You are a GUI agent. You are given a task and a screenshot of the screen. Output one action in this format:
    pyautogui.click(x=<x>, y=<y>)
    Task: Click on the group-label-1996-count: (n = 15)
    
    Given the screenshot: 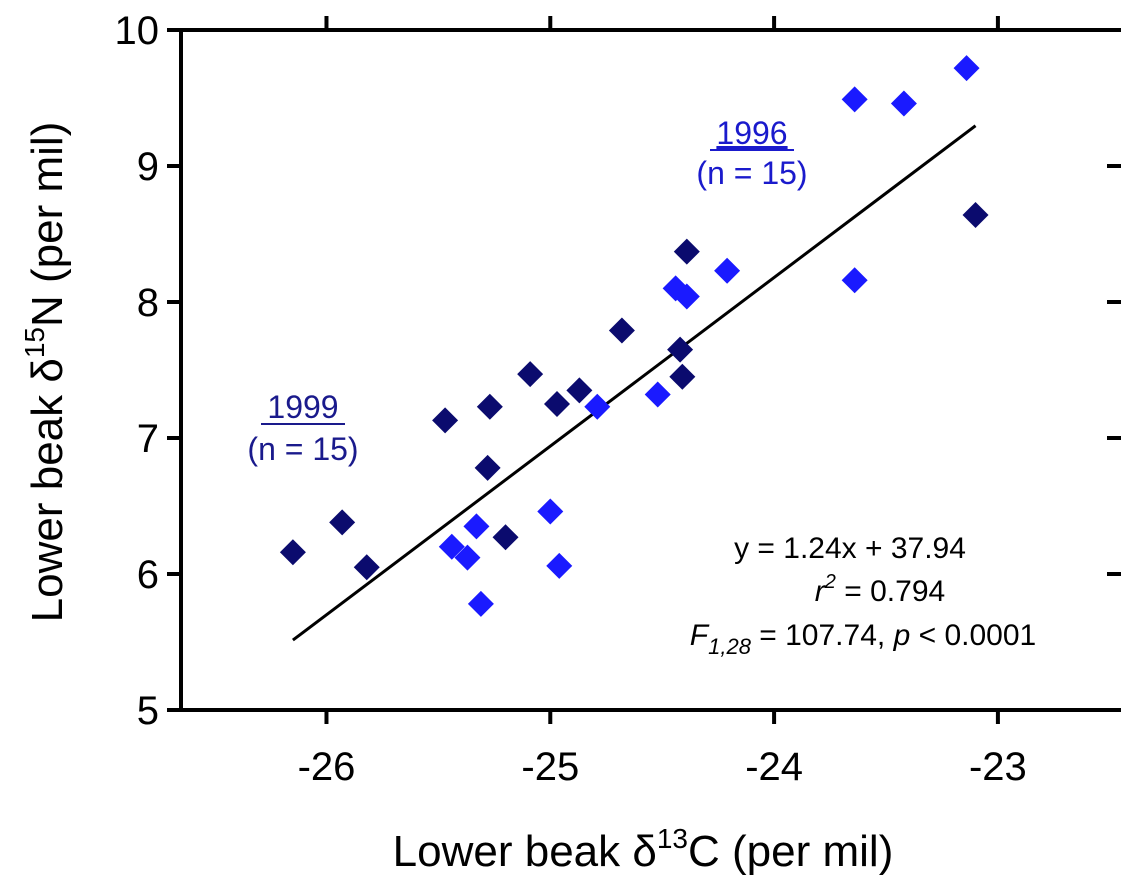 What is the action you would take?
    pyautogui.click(x=751, y=173)
    